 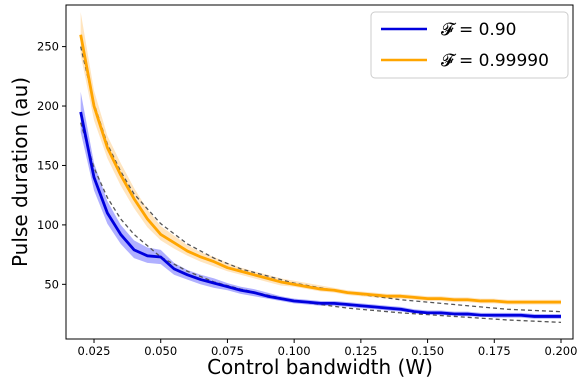 I want to click on y-tick-label: 100, so click(x=48, y=225).